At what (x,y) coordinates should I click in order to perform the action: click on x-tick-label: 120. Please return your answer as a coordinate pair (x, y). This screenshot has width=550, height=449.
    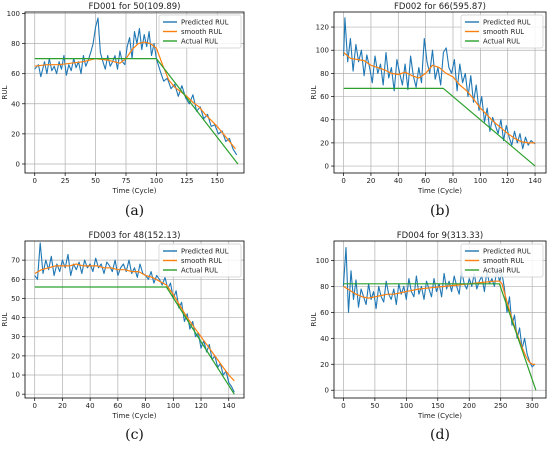
    Looking at the image, I should click on (200, 406).